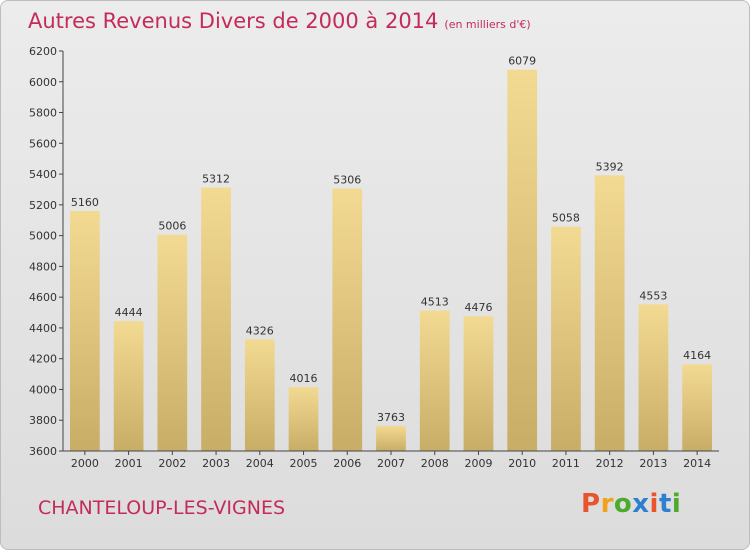 This screenshot has width=750, height=550. What do you see at coordinates (259, 395) in the screenshot?
I see `bar-2004` at bounding box center [259, 395].